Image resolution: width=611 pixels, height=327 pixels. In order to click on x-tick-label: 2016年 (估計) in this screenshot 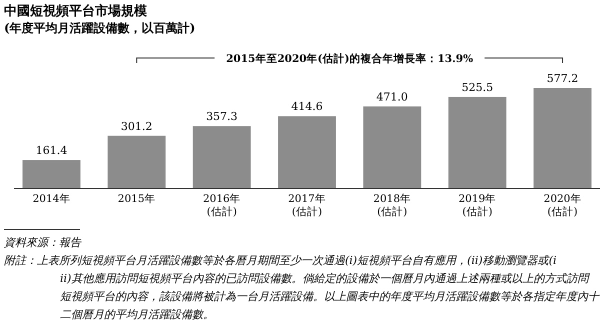, I will do `click(221, 205)`.